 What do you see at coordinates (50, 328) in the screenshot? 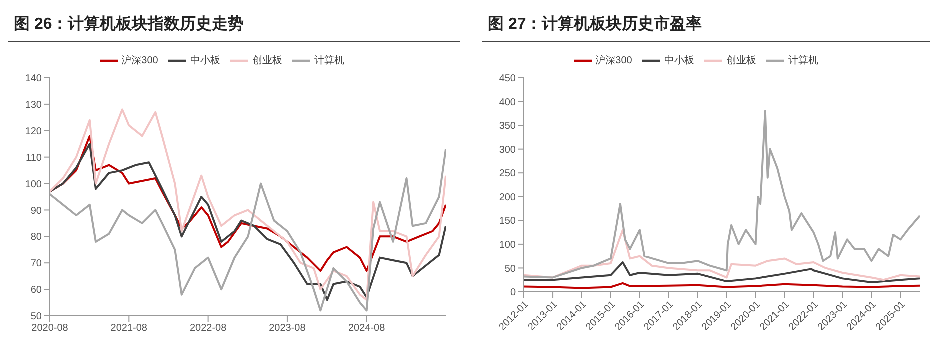
I see `x-tick-label: 2020-08` at bounding box center [50, 328].